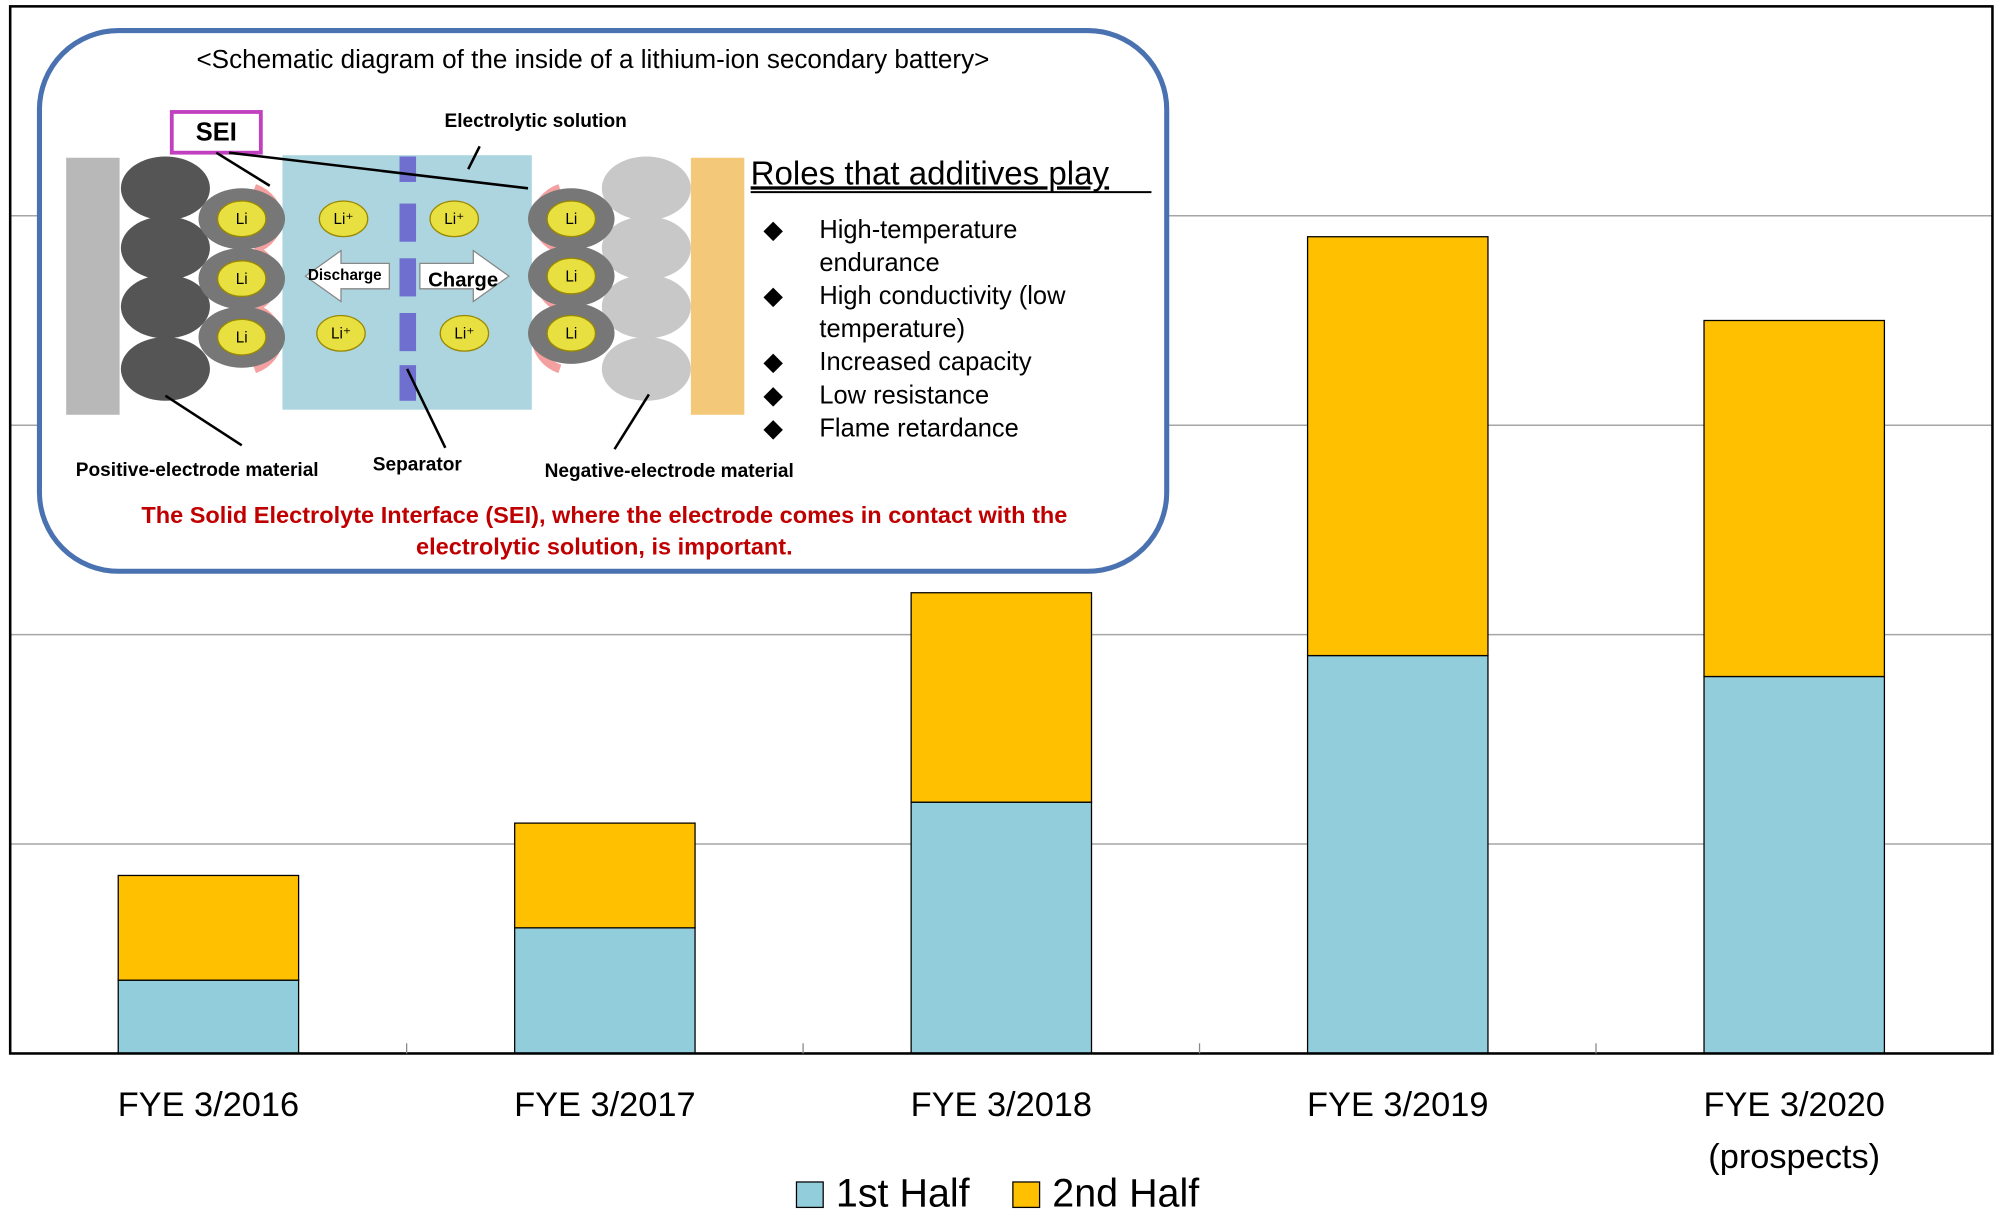 Image resolution: width=1995 pixels, height=1212 pixels. Describe the element at coordinates (904, 395) in the screenshot. I see `role-text: Low resistance` at that location.